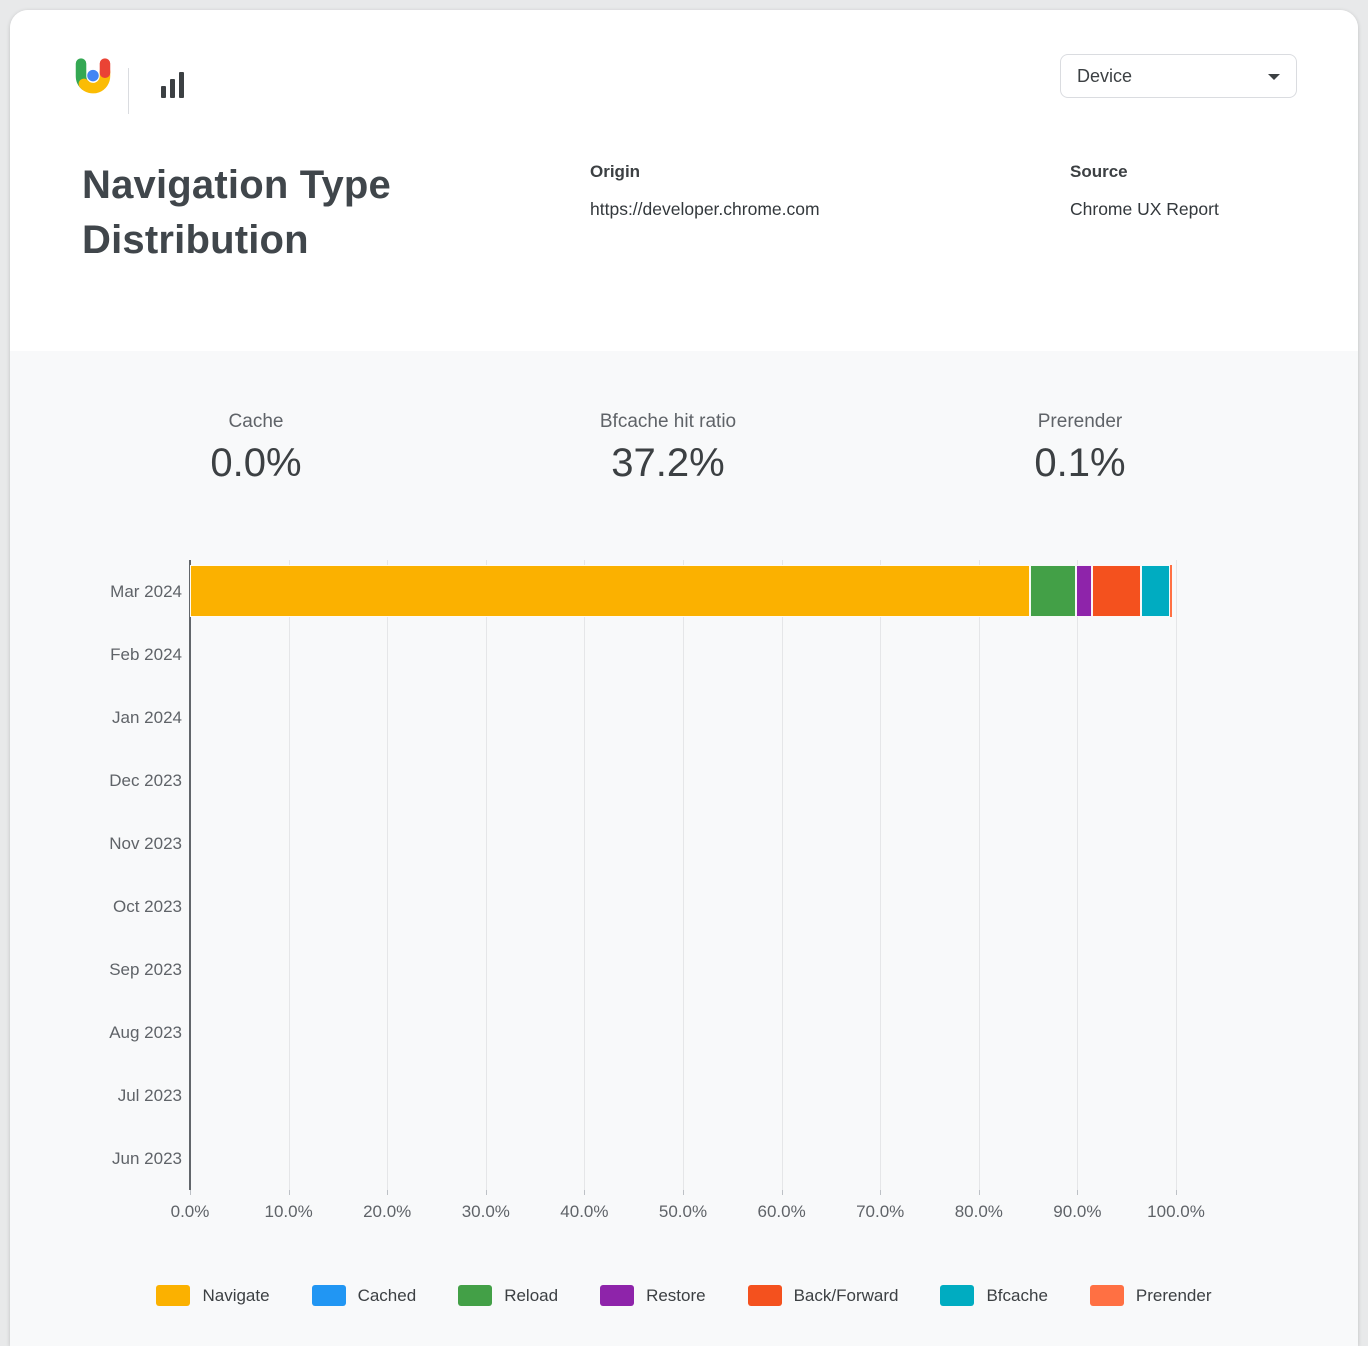 Image resolution: width=1368 pixels, height=1346 pixels. I want to click on y-axis-label: Nov 2023, so click(145, 843).